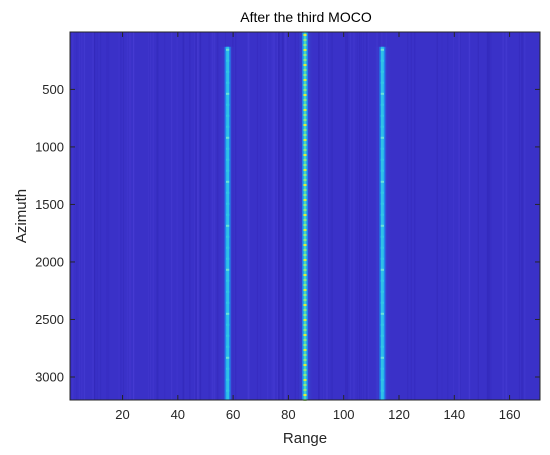  Describe the element at coordinates (49, 204) in the screenshot. I see `y-tick-label: 1500` at that location.